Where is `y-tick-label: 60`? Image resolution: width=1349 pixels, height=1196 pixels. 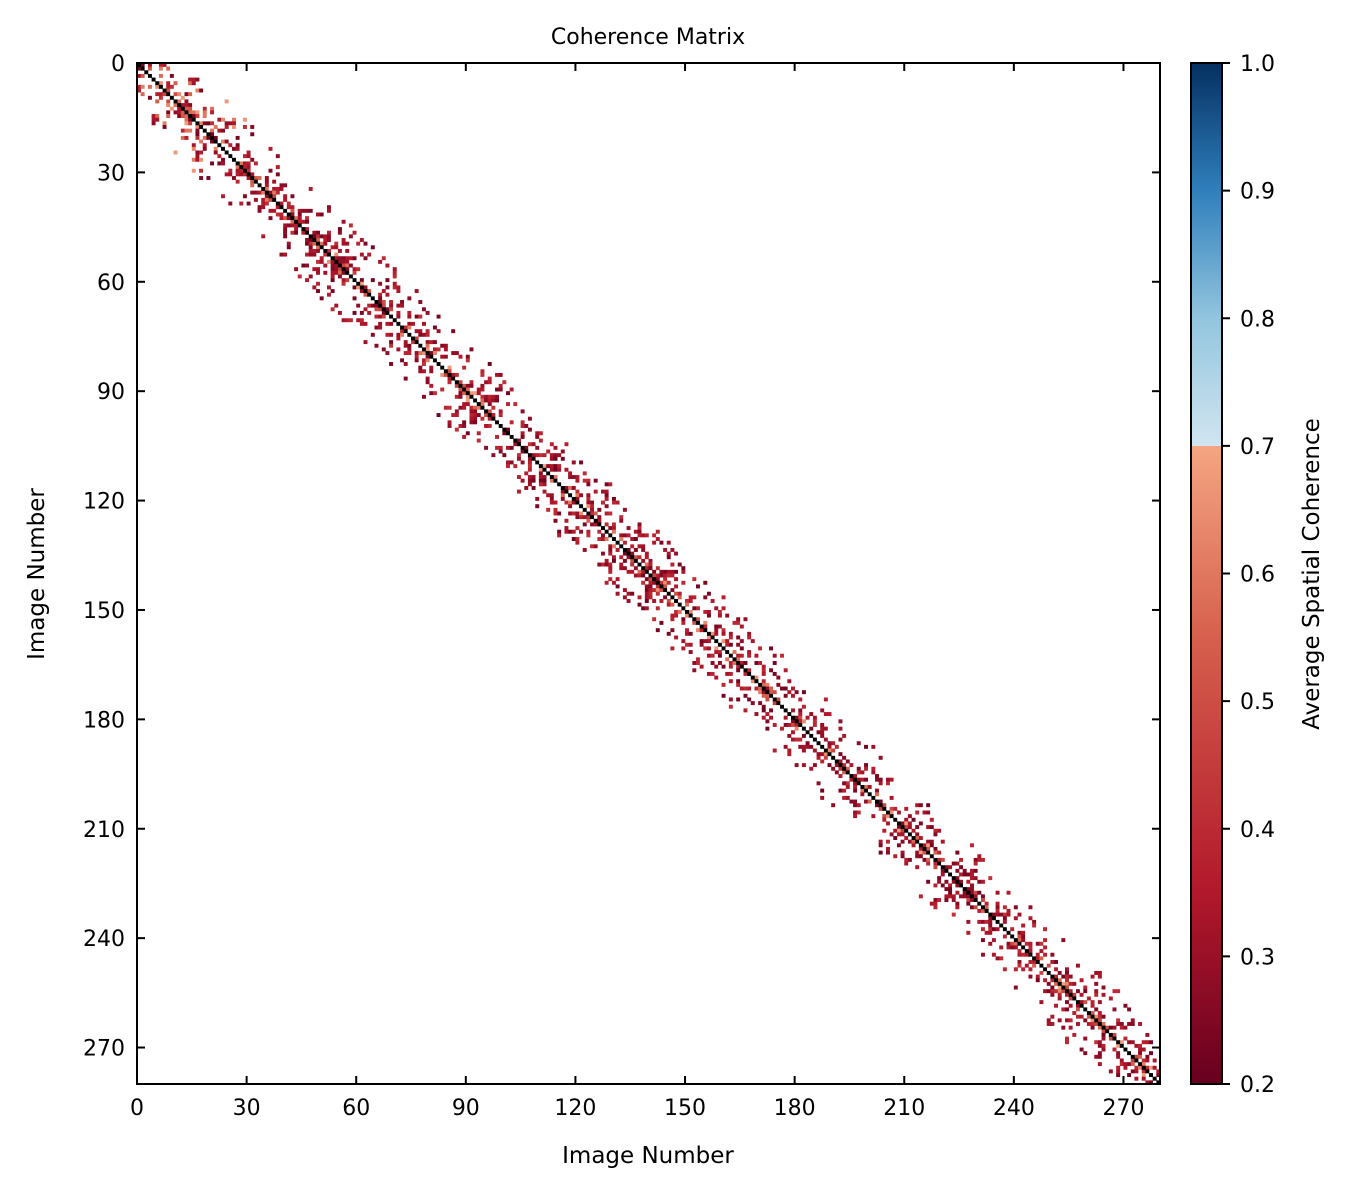
y-tick-label: 60 is located at coordinates (111, 283).